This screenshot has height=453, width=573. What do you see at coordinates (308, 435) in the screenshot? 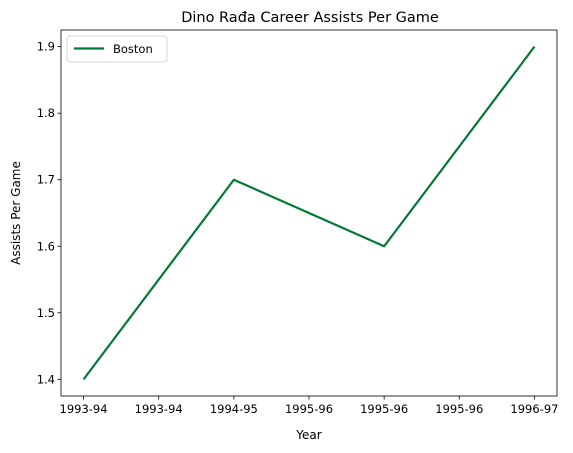
I see `x-axis-label: Year` at bounding box center [308, 435].